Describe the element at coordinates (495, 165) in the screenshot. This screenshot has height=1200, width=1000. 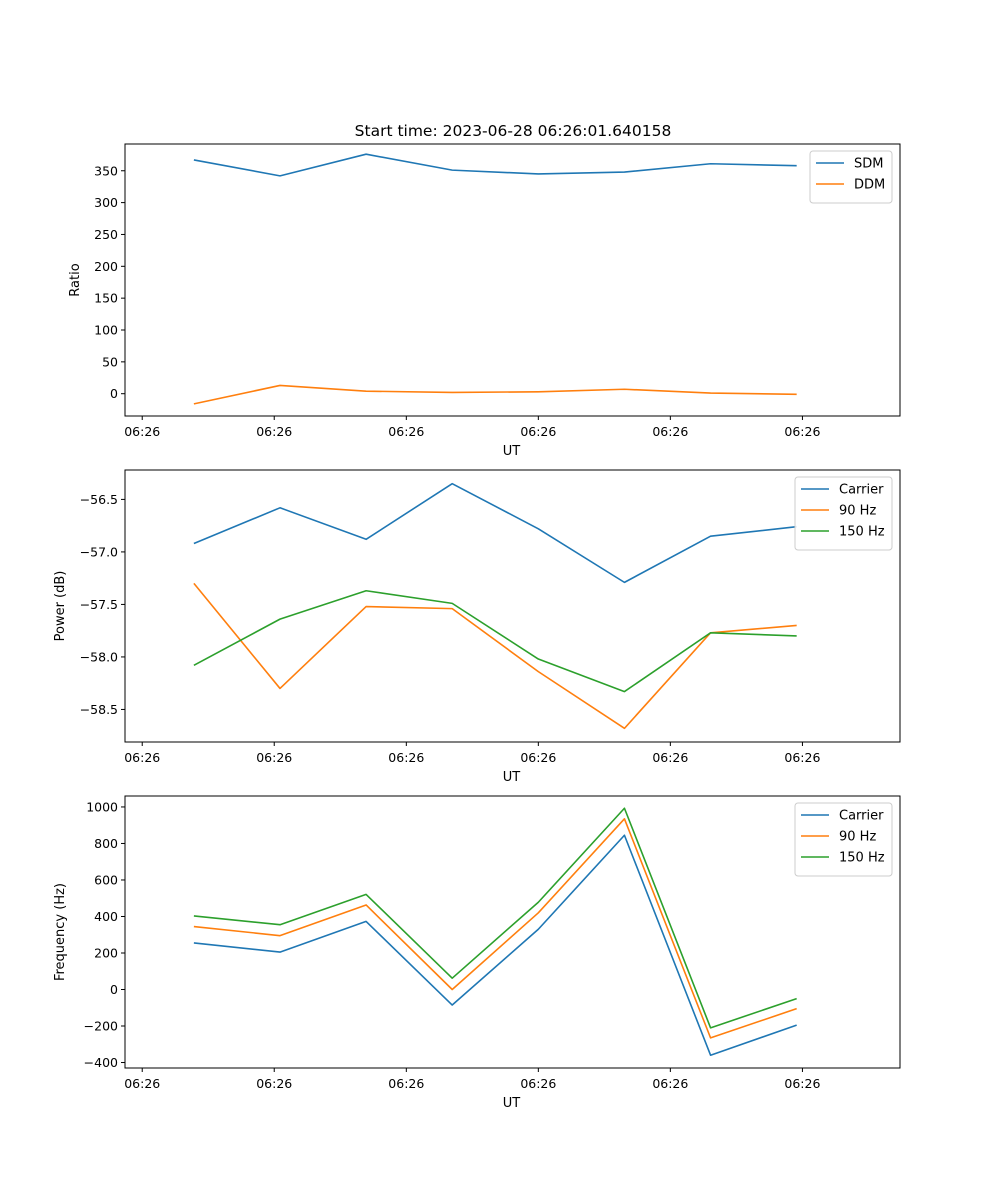
I see `series-line-sdm` at that location.